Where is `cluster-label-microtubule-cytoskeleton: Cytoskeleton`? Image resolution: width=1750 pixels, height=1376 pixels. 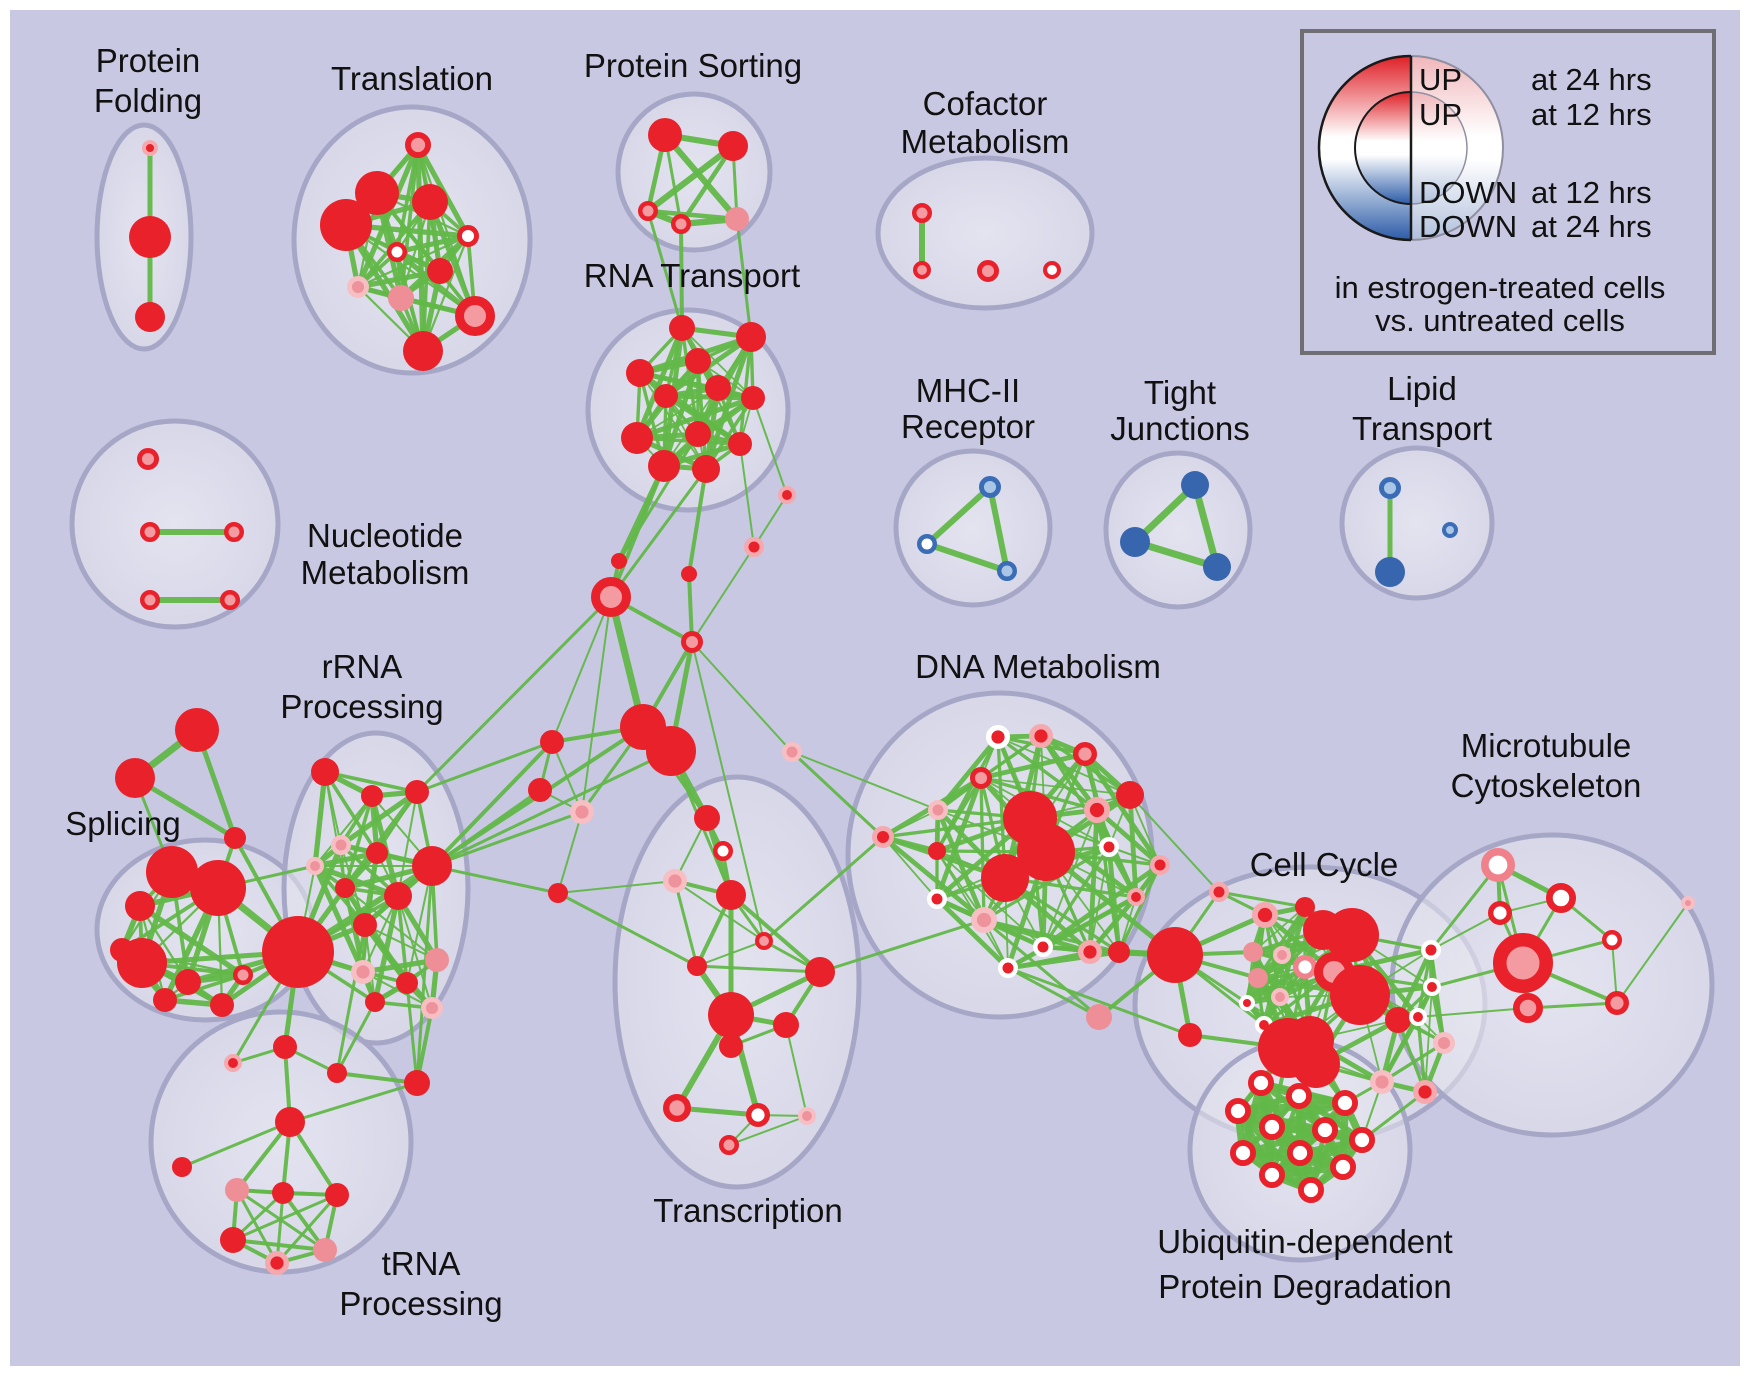
cluster-label-microtubule-cytoskeleton: Cytoskeleton is located at coordinates (1546, 785).